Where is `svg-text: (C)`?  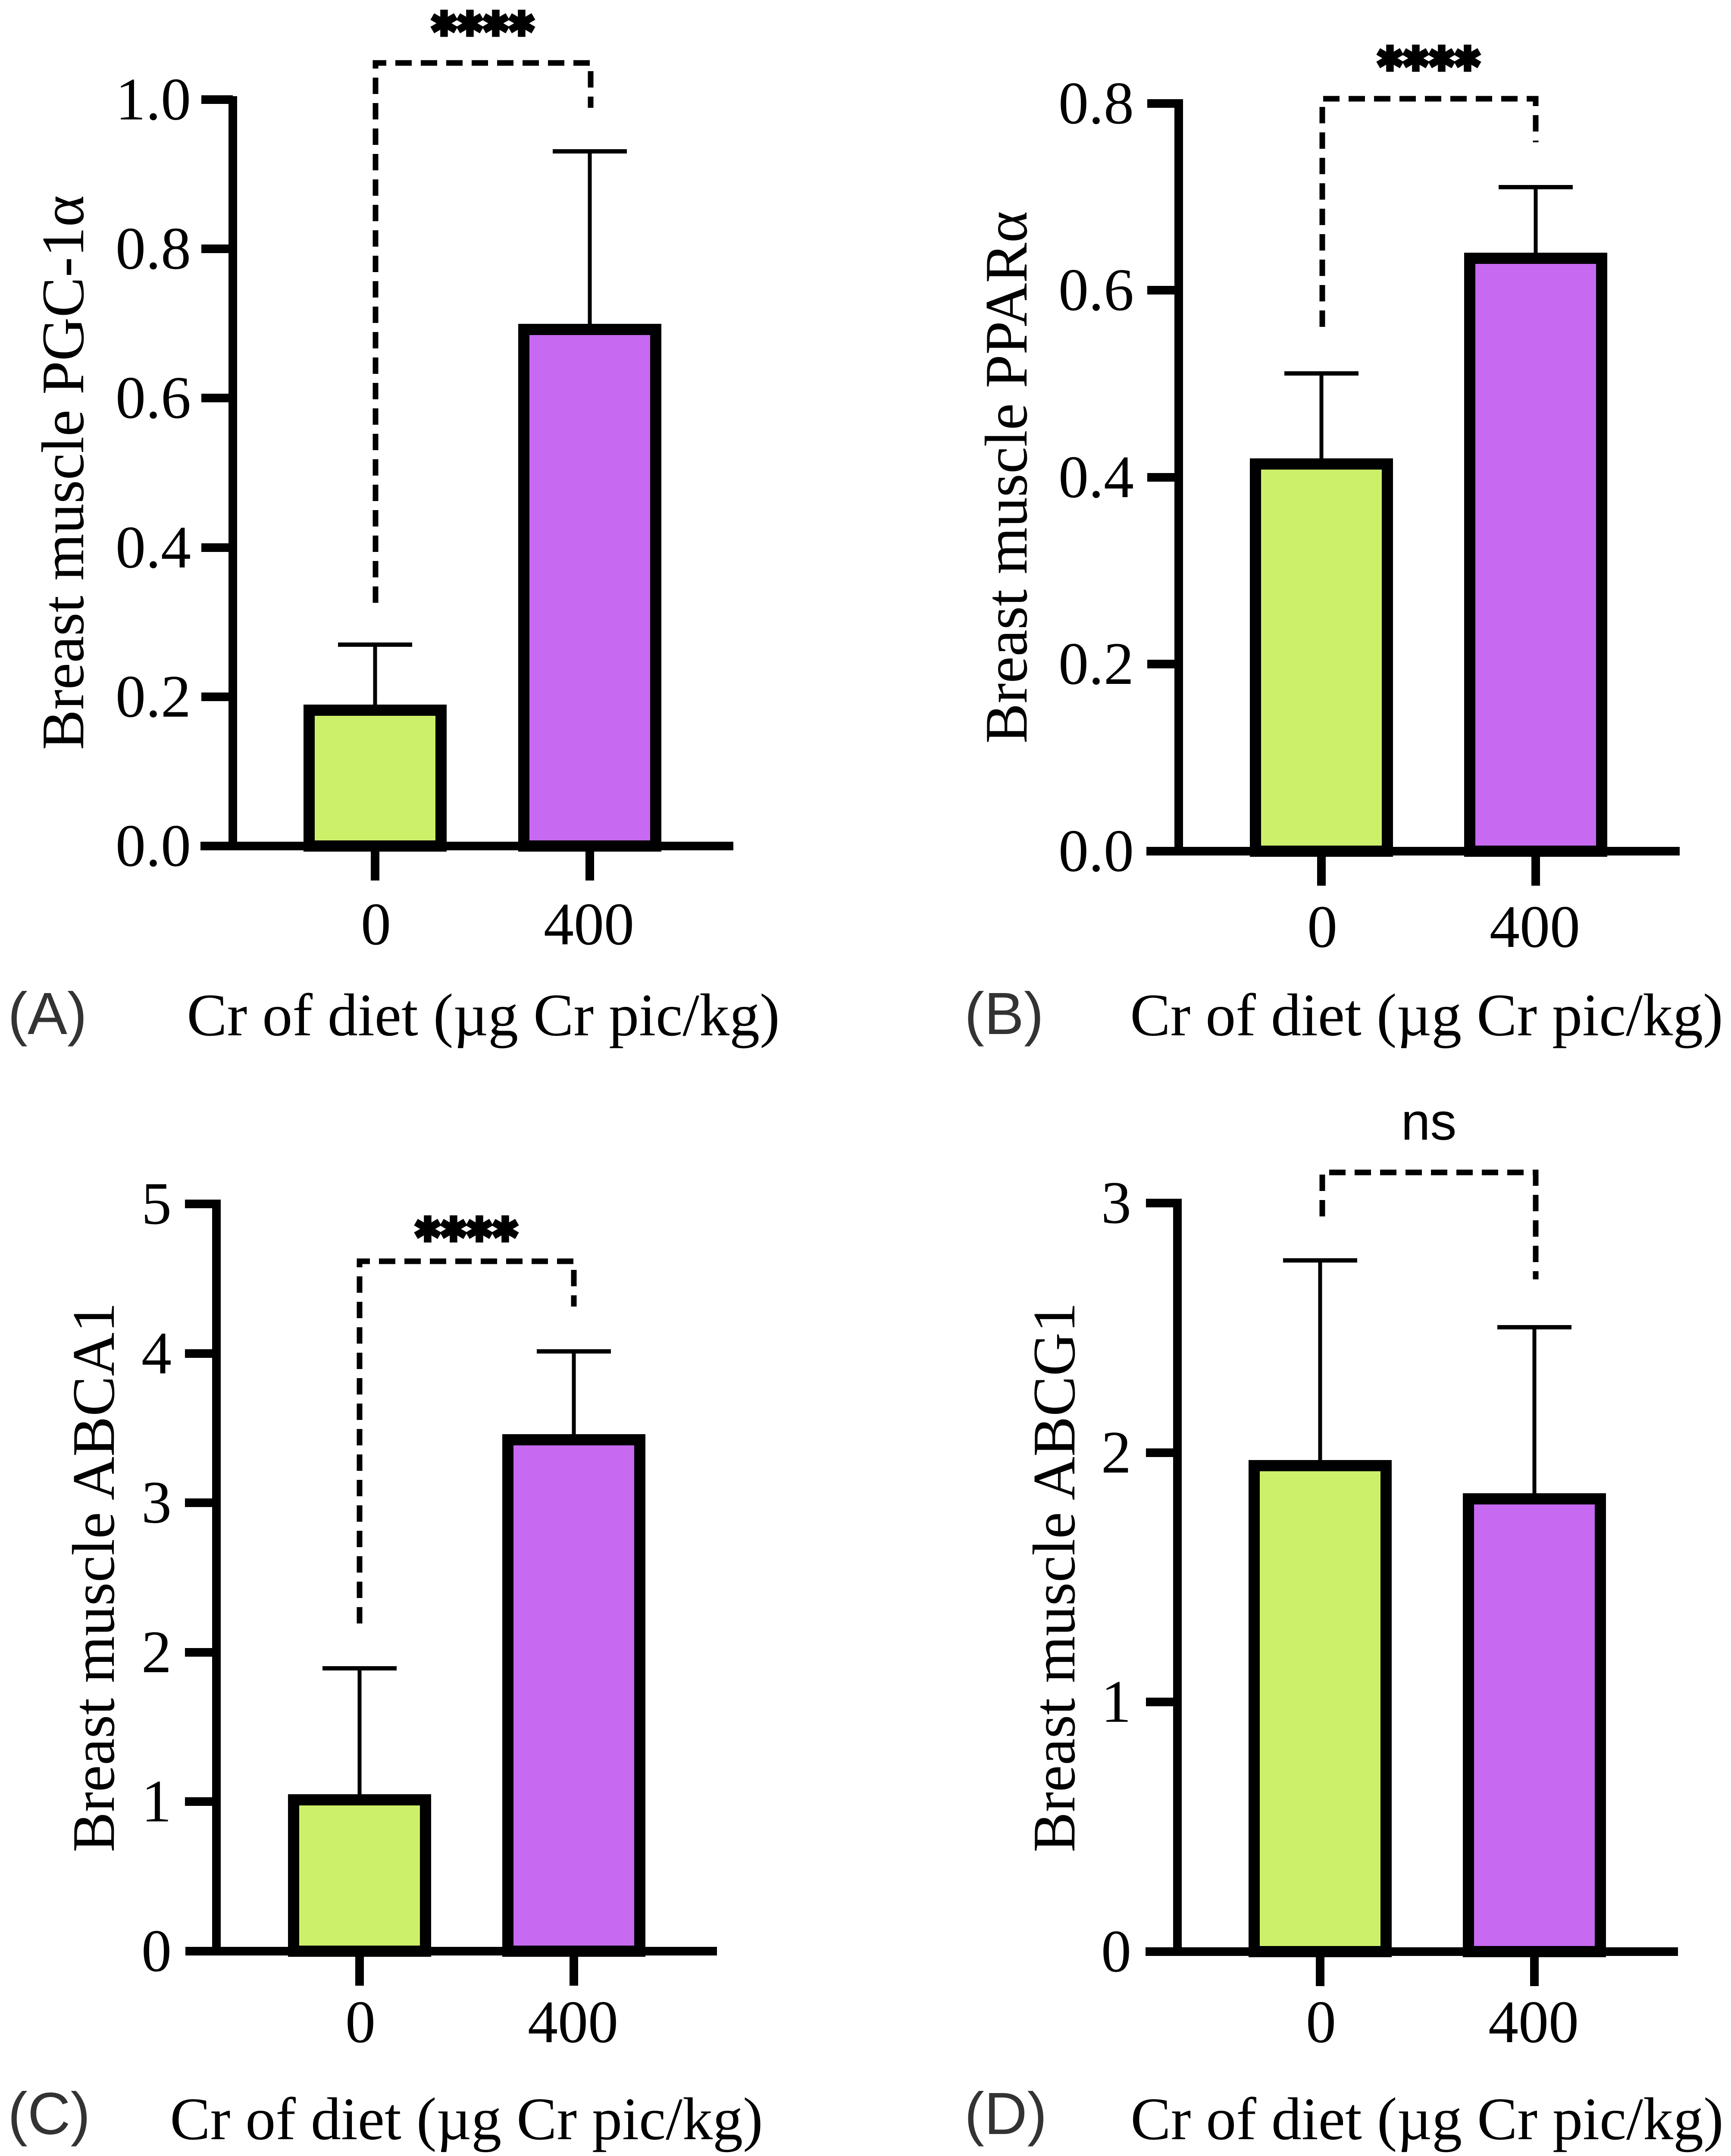
svg-text: (C) is located at coordinates (49, 2114).